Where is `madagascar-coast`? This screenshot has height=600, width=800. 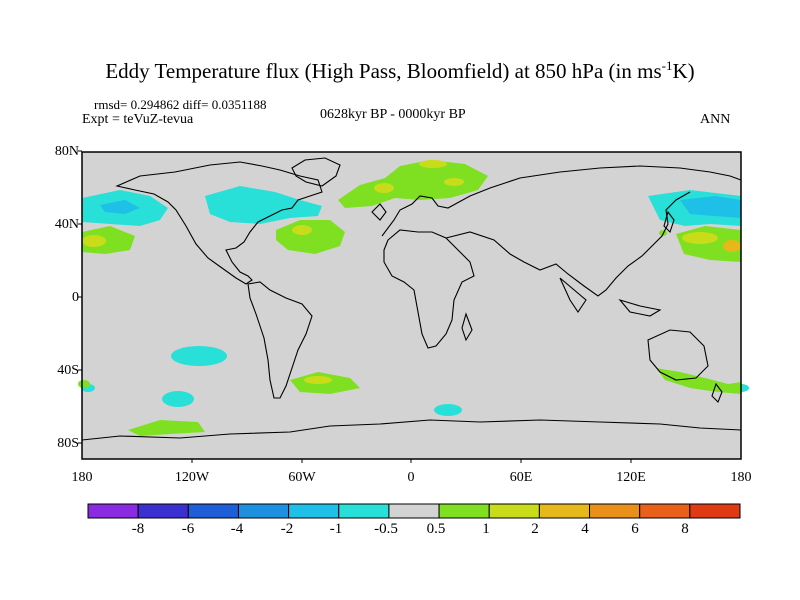
madagascar-coast is located at coordinates (467, 327).